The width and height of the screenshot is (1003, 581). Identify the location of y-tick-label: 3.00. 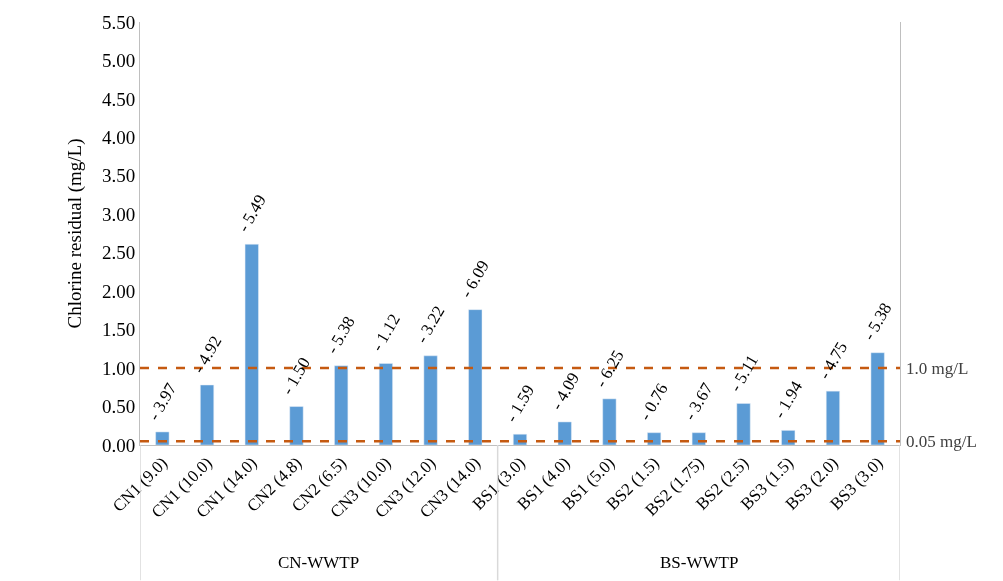
(118, 214).